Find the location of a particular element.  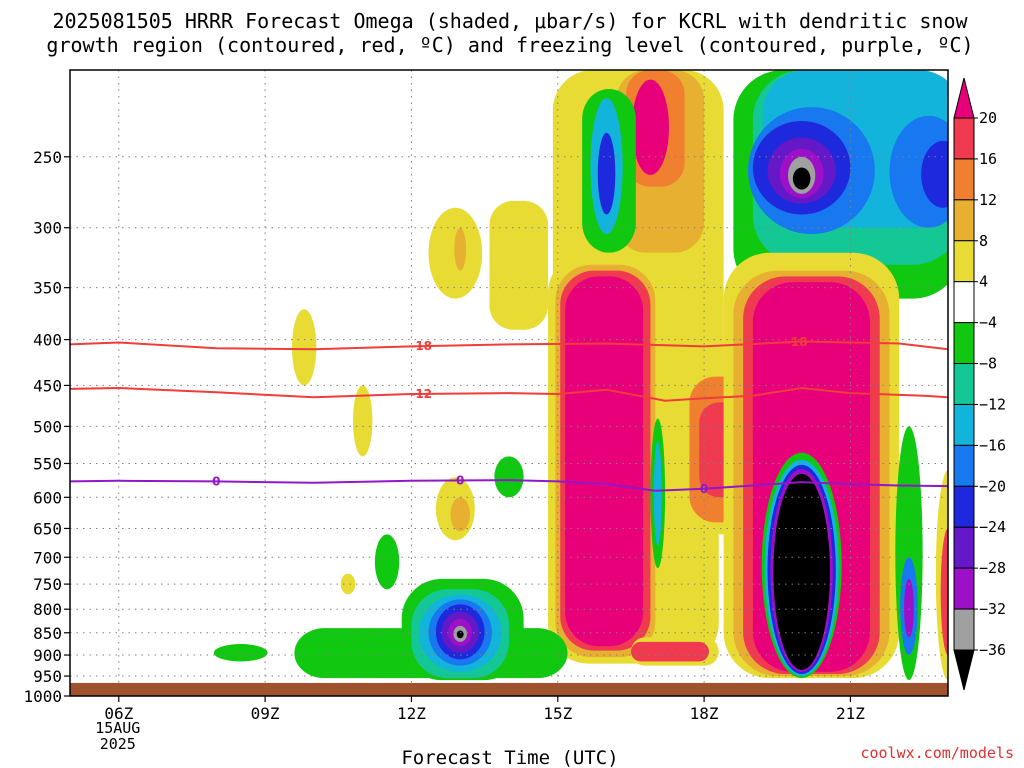

colorbar-label: −12 is located at coordinates (992, 404).